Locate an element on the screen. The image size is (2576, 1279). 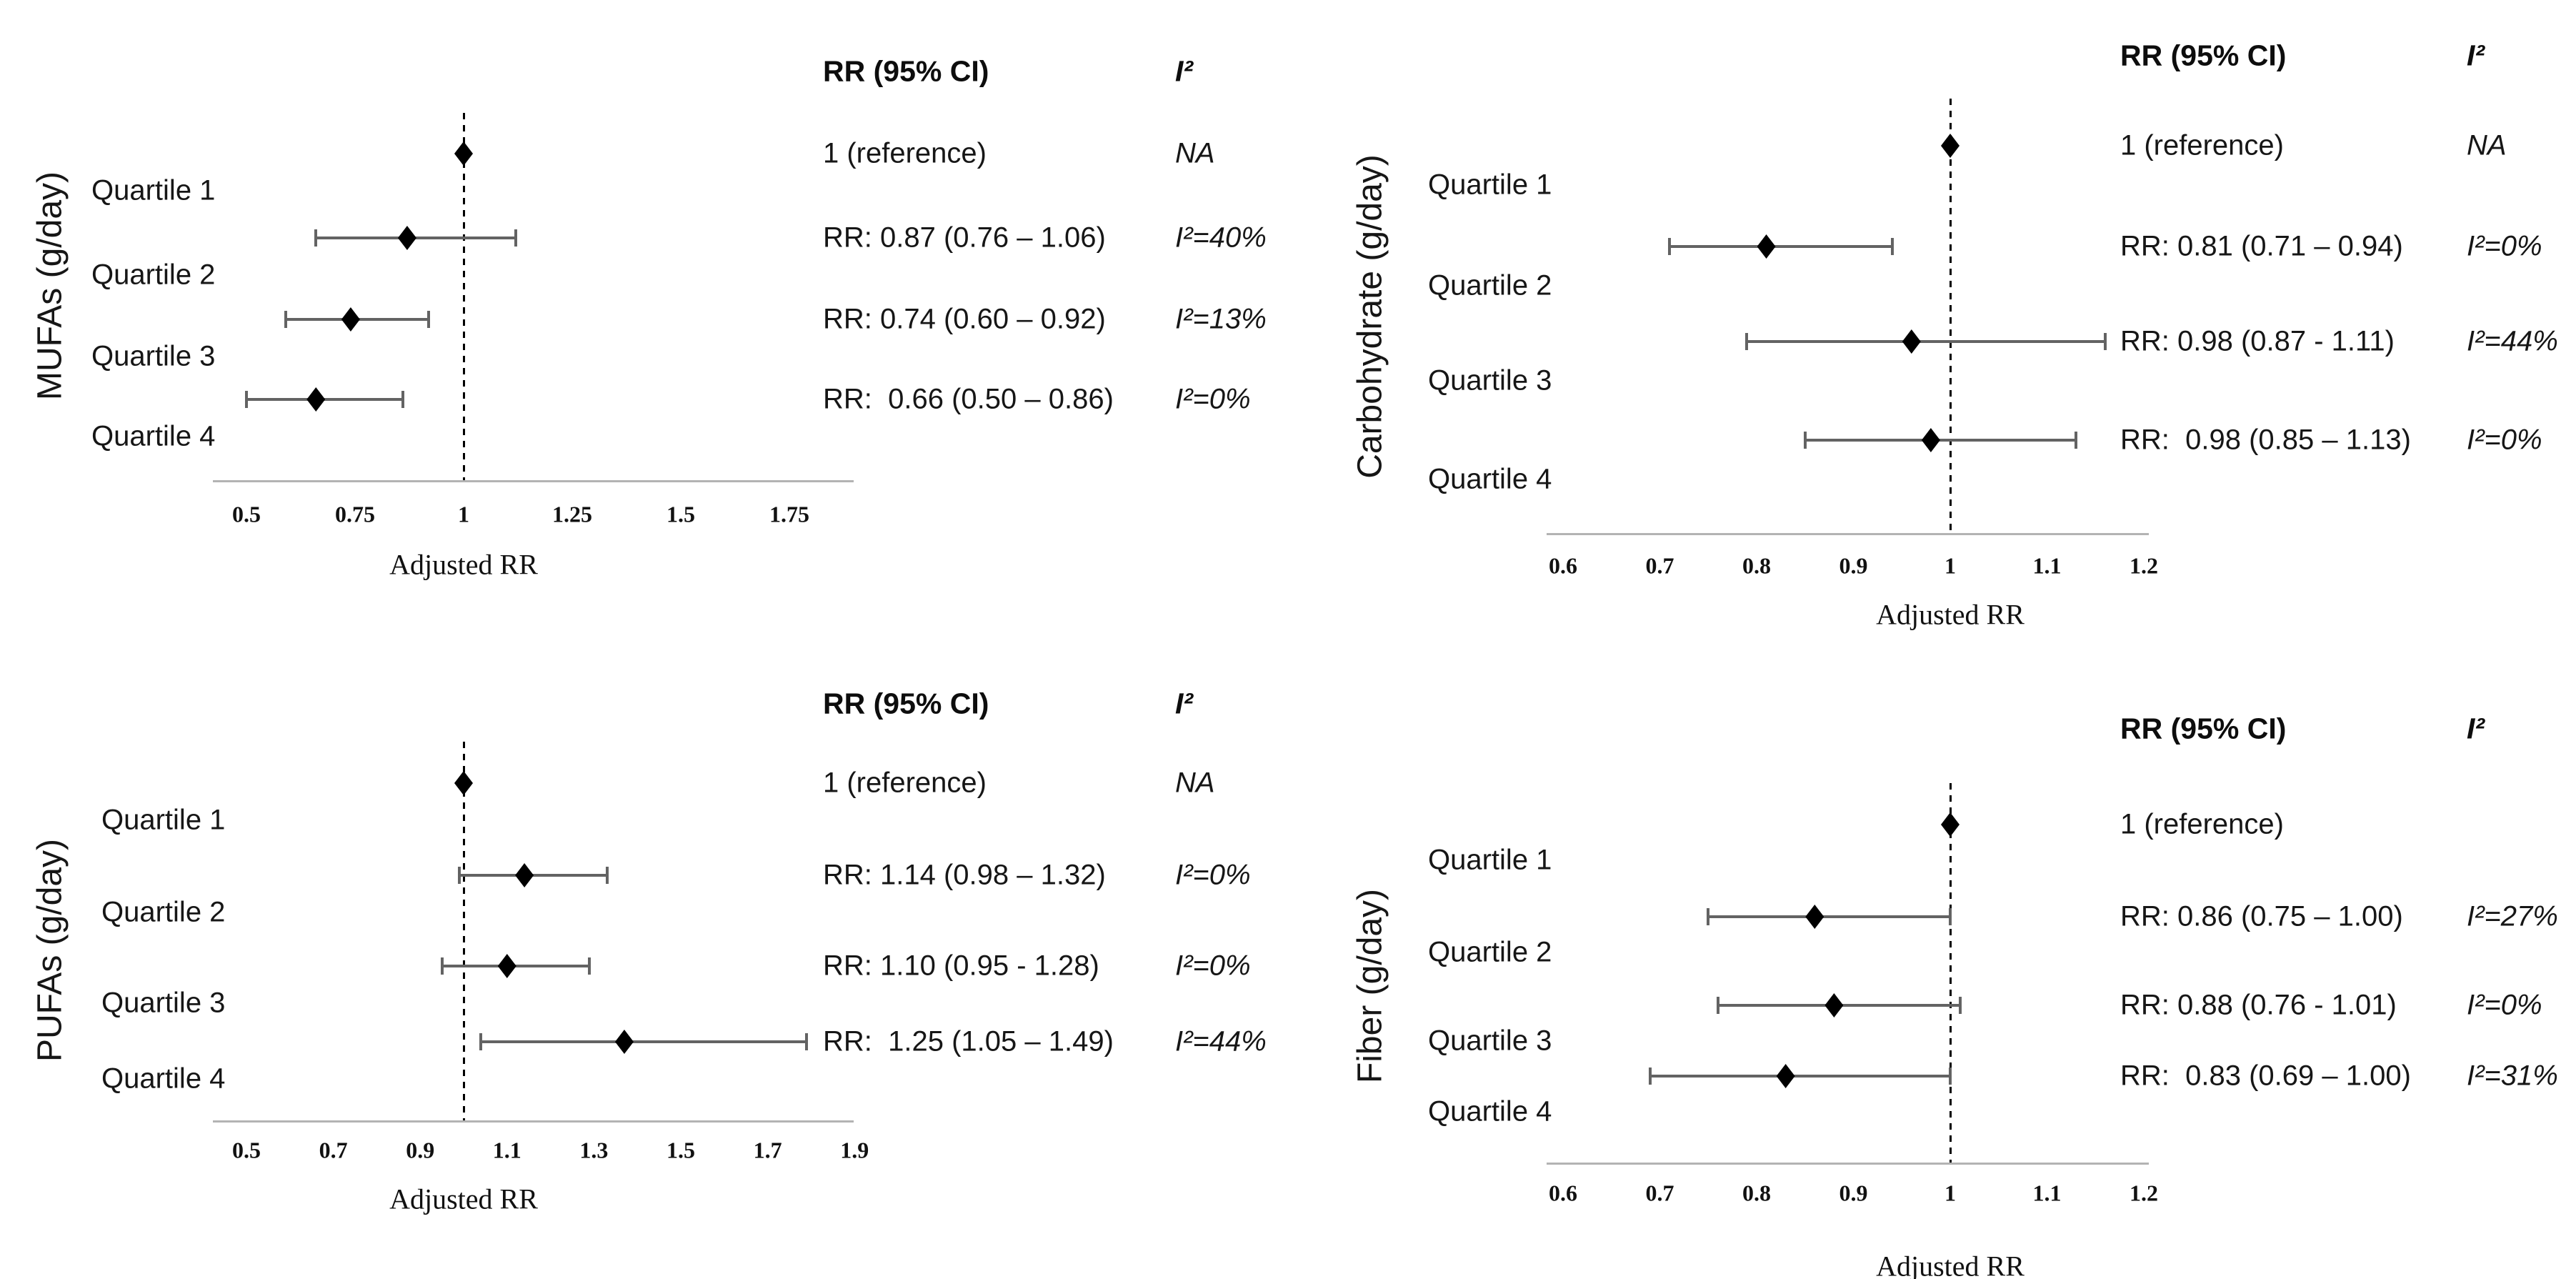
rr-ci-value: RR: 0.83 (0.69 – 1.00) is located at coordinates (2265, 1076).